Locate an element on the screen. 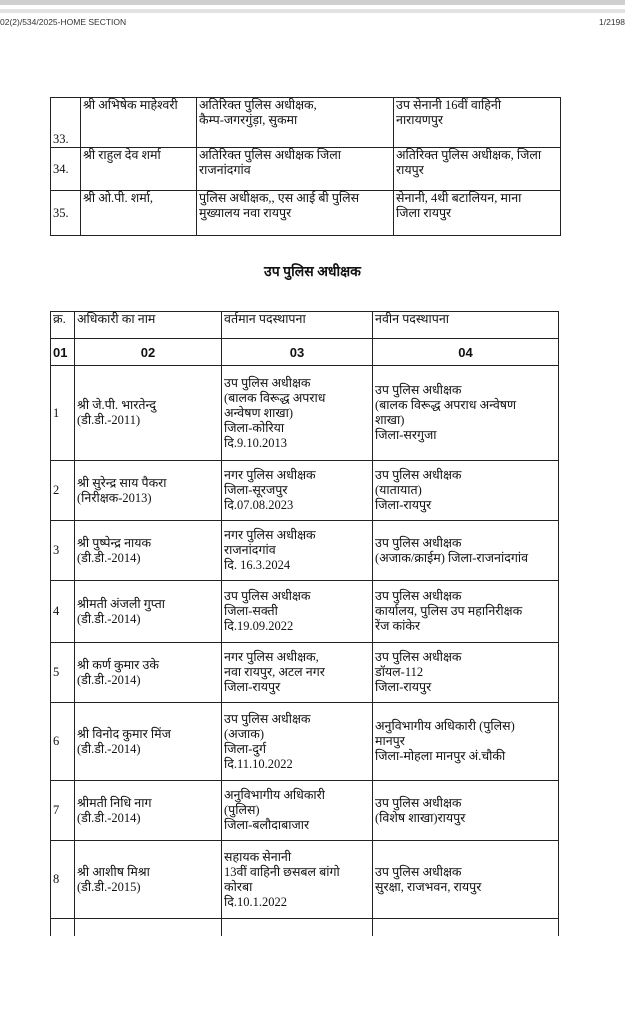  officer-name: श्री राहुल देव शर्मा is located at coordinates (138, 169).